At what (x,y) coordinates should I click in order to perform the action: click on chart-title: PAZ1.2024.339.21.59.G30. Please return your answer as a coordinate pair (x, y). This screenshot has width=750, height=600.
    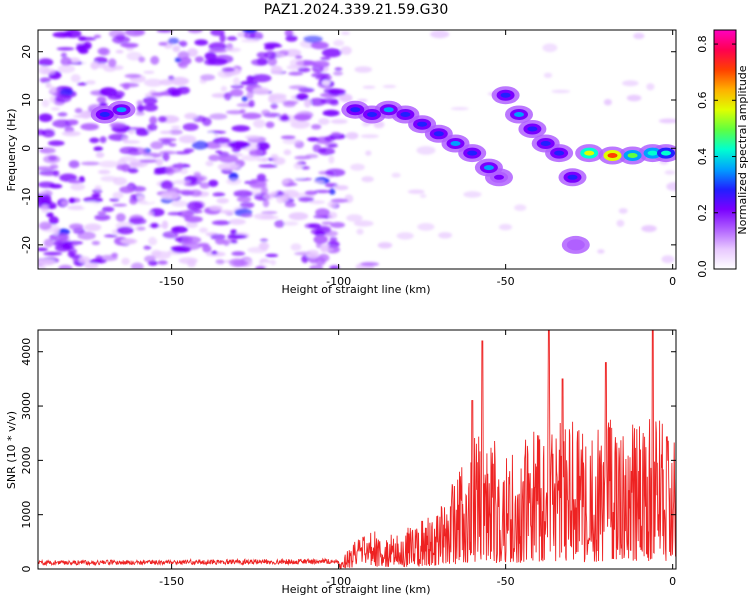
    Looking at the image, I should click on (356, 10).